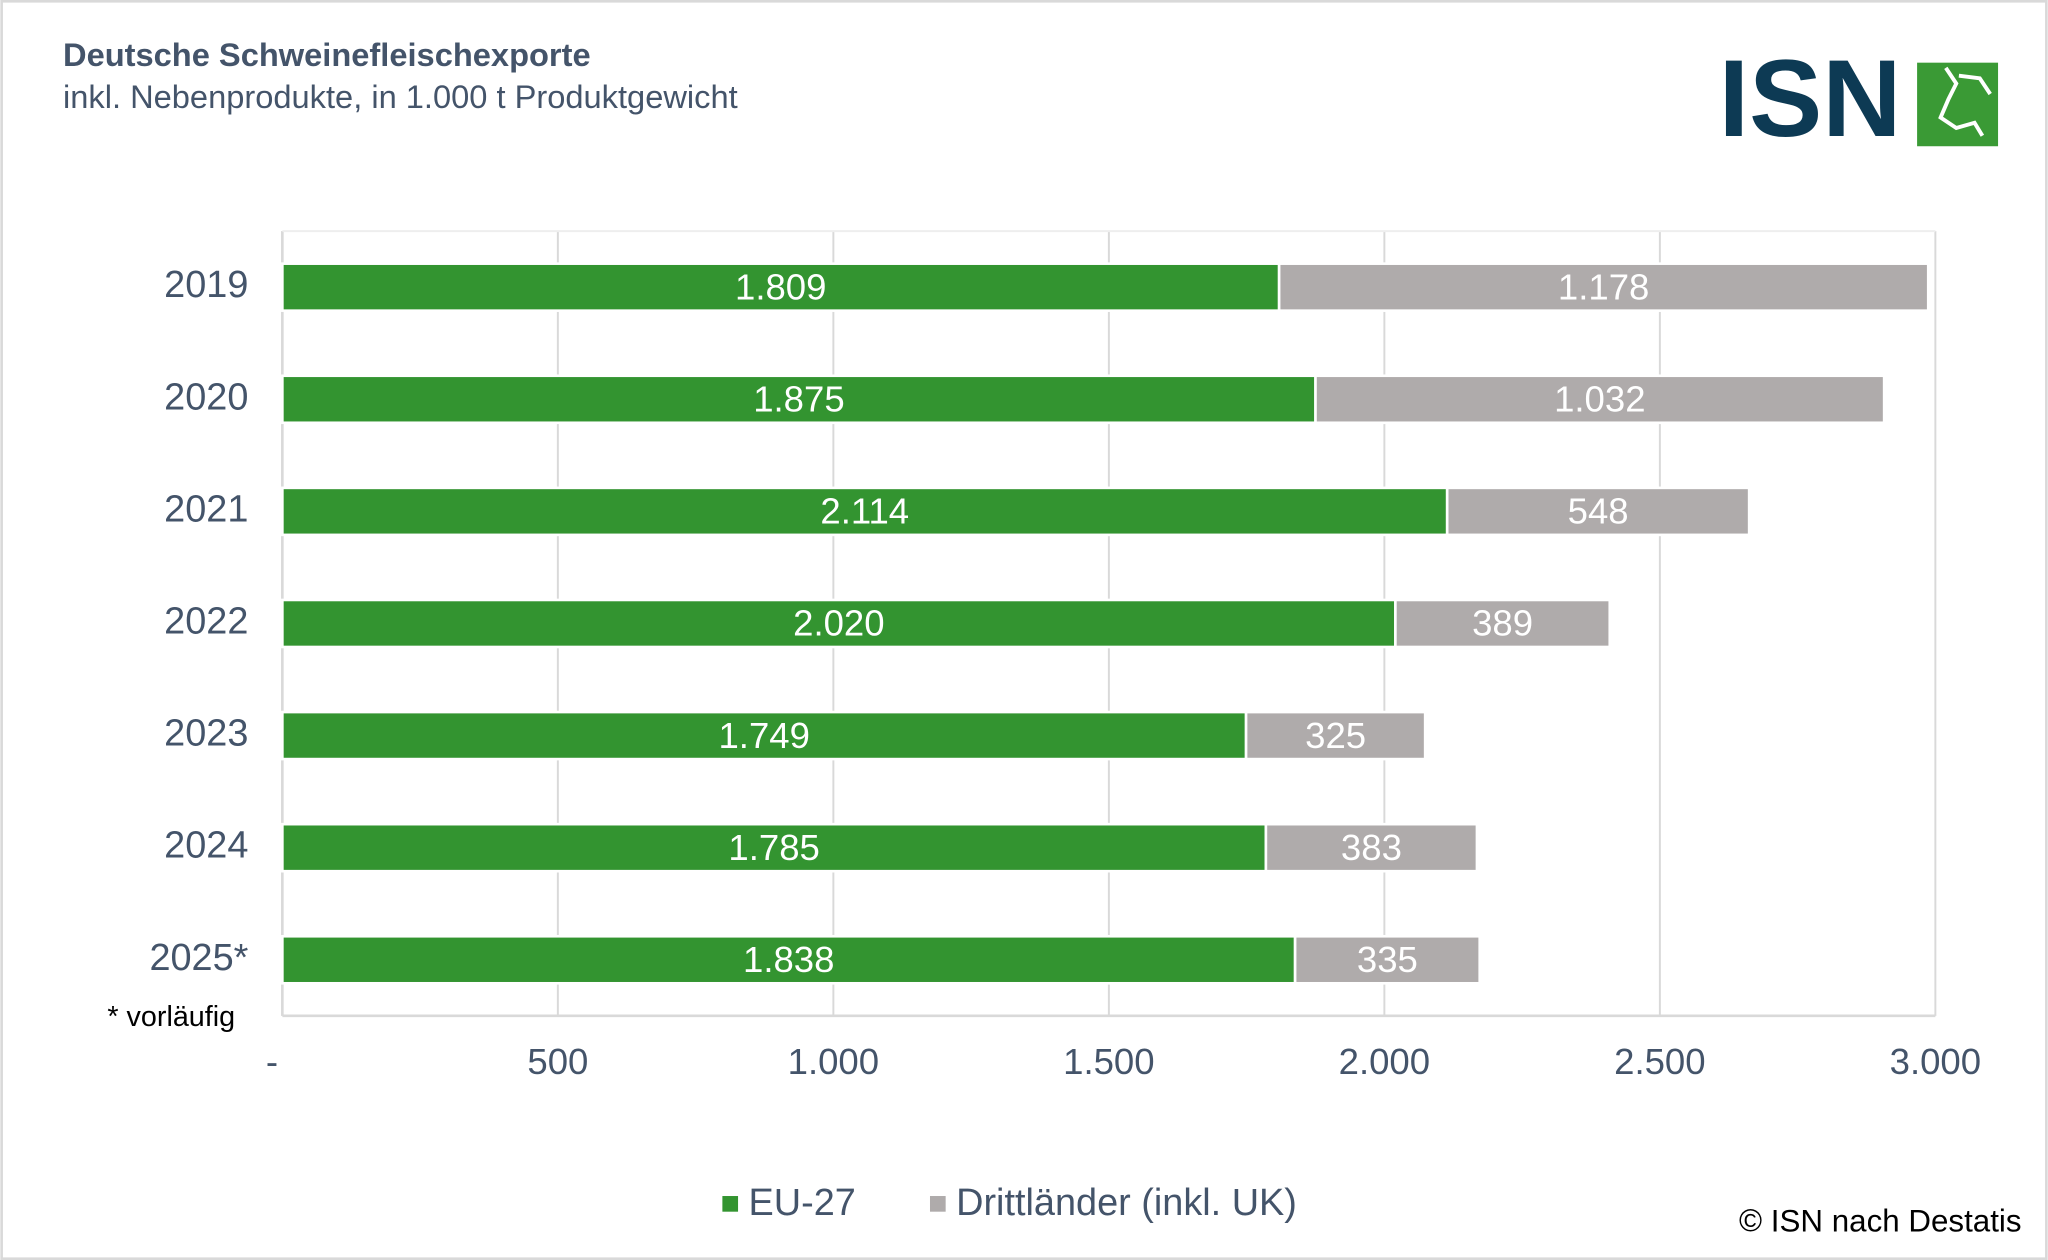  I want to click on y-tick-label: 2021, so click(206, 509).